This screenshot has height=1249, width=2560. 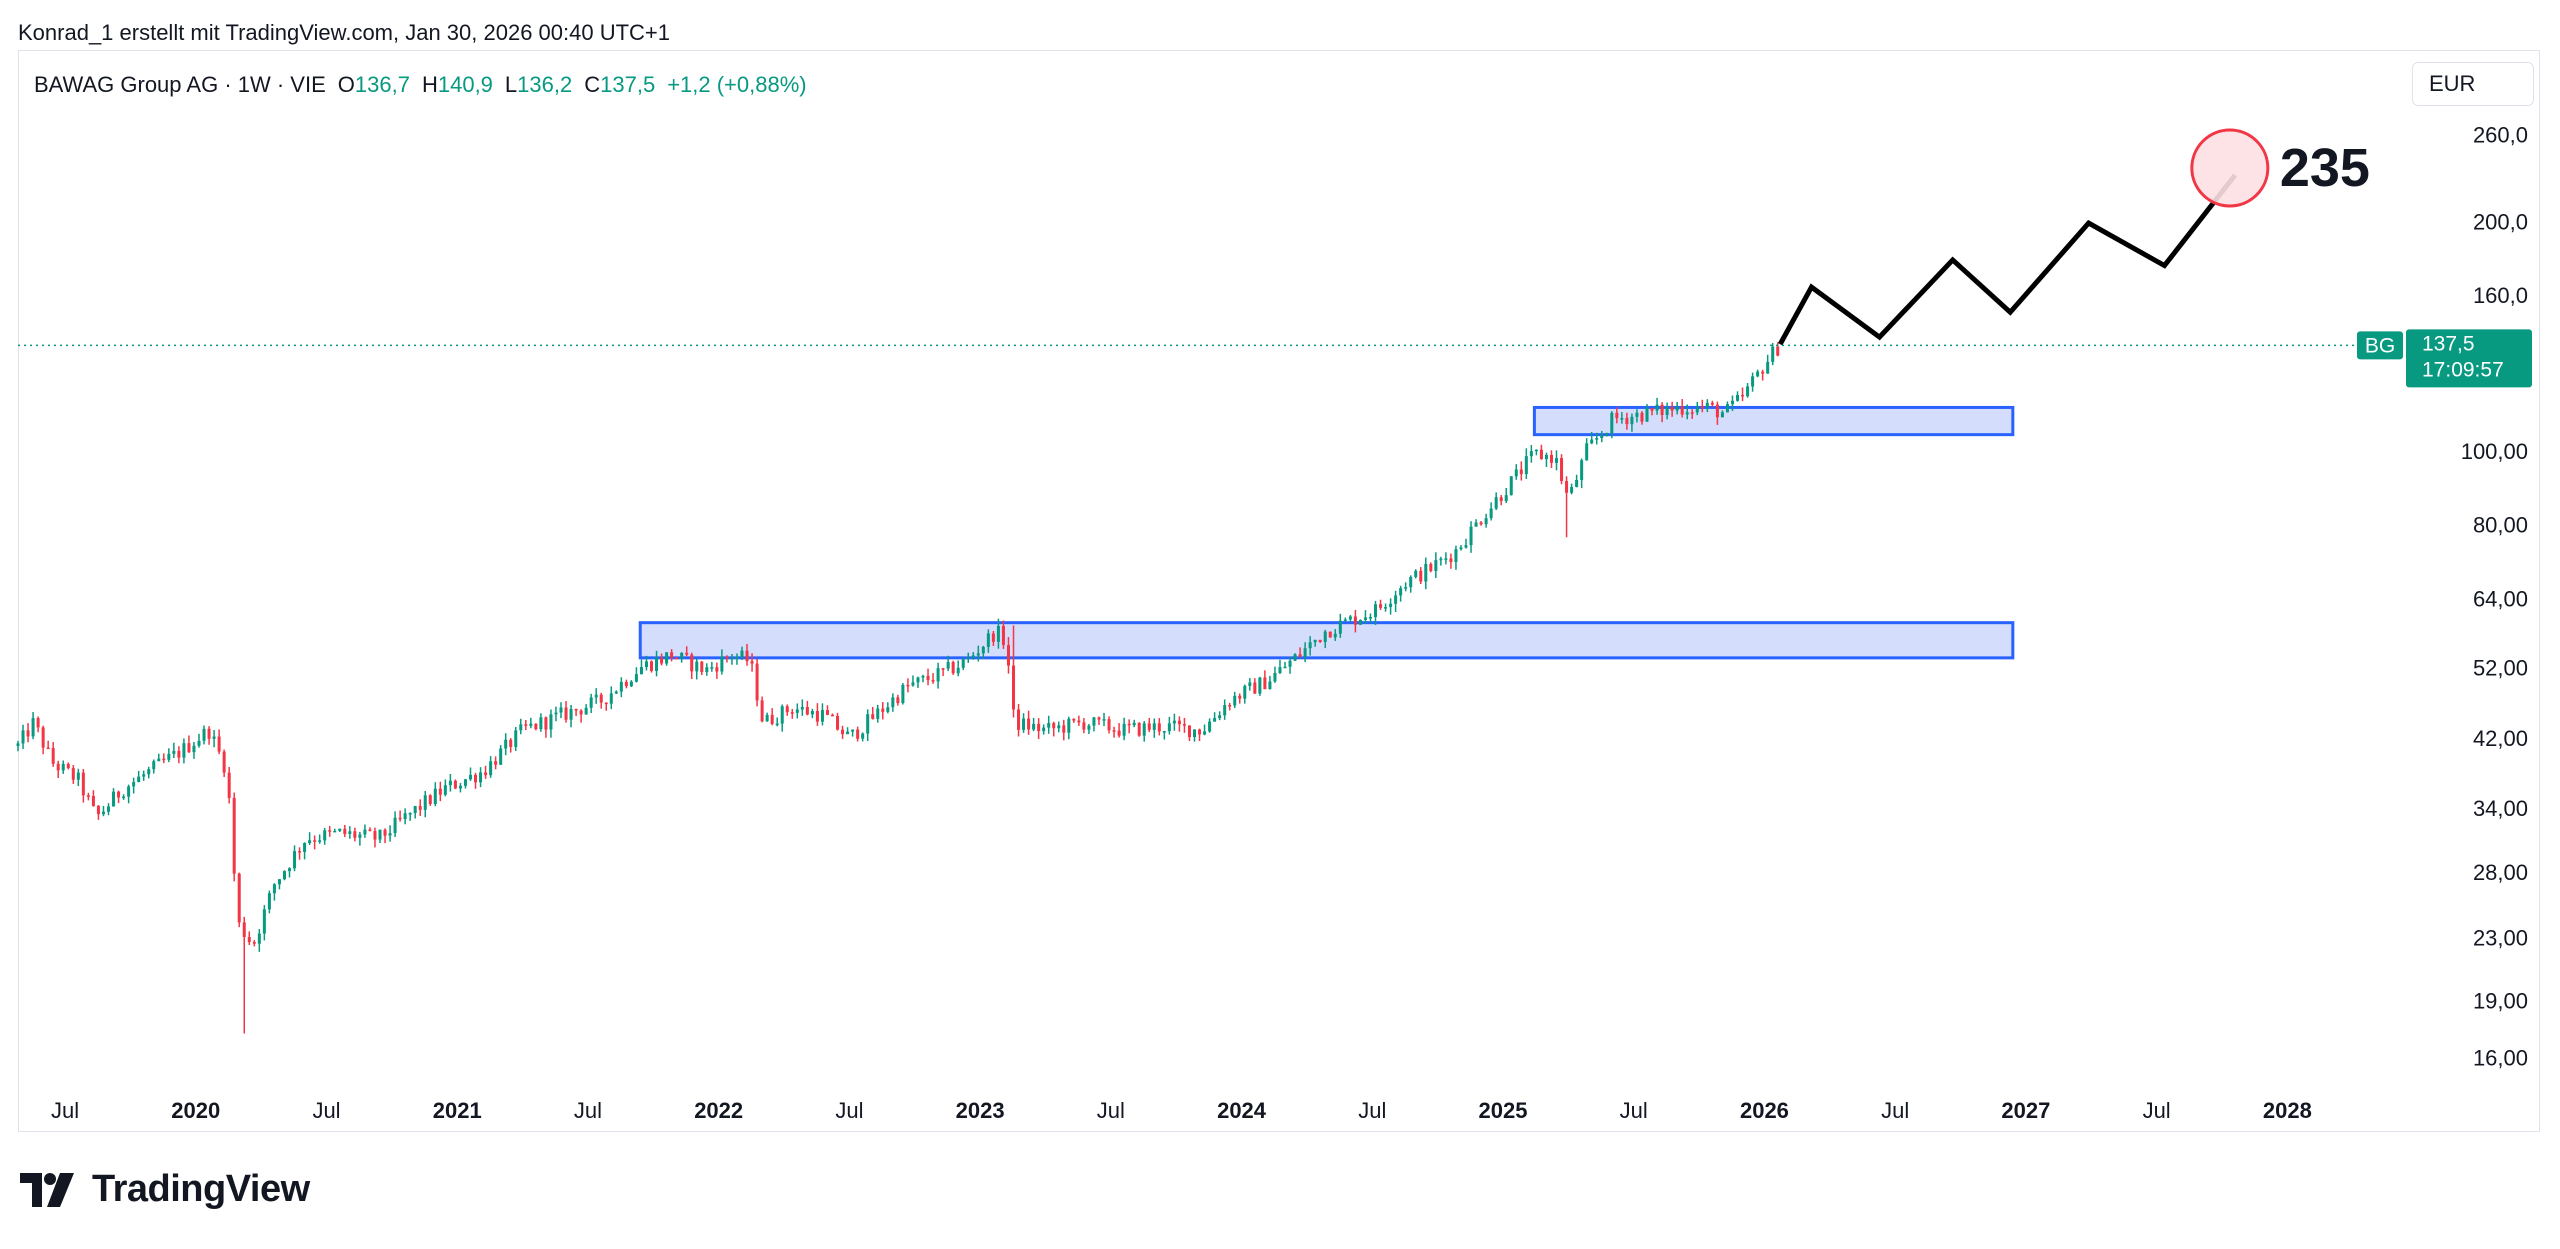 What do you see at coordinates (2500, 295) in the screenshot?
I see `y-tick-label: 160,0` at bounding box center [2500, 295].